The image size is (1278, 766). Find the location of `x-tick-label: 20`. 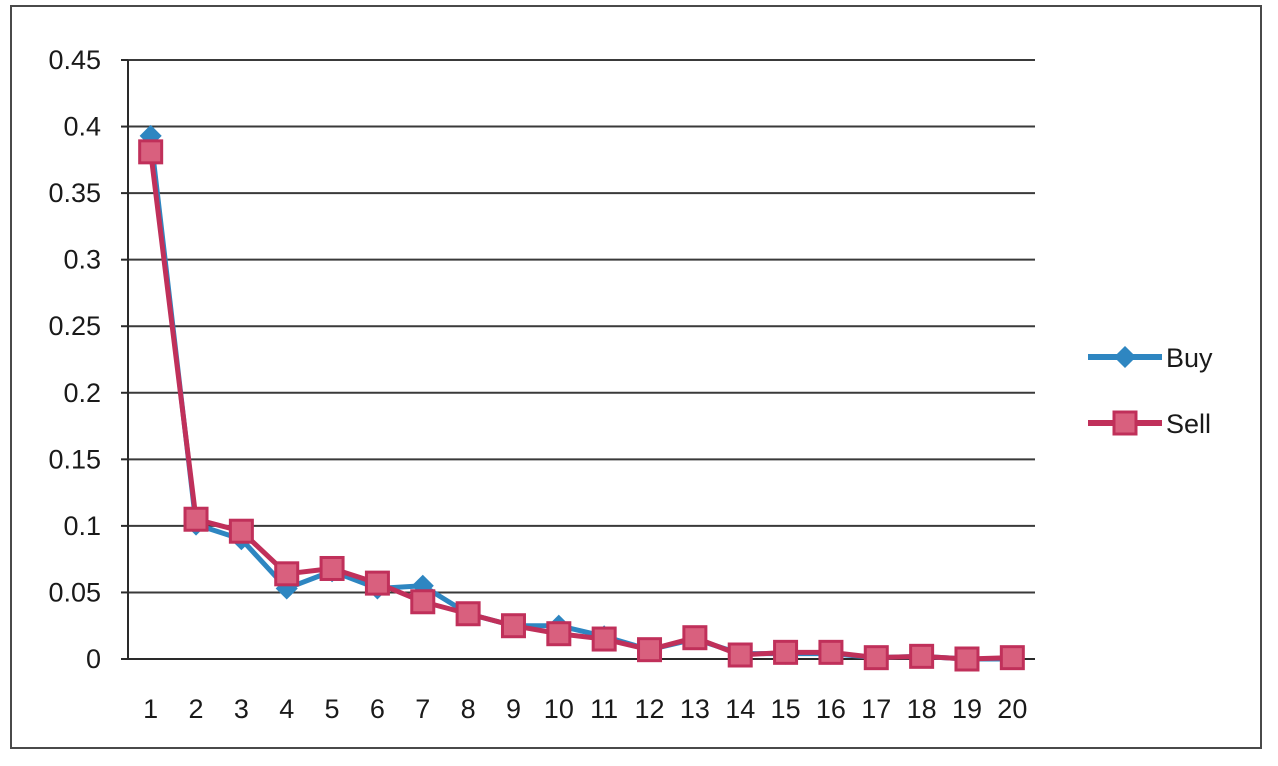

x-tick-label: 20 is located at coordinates (1012, 709).